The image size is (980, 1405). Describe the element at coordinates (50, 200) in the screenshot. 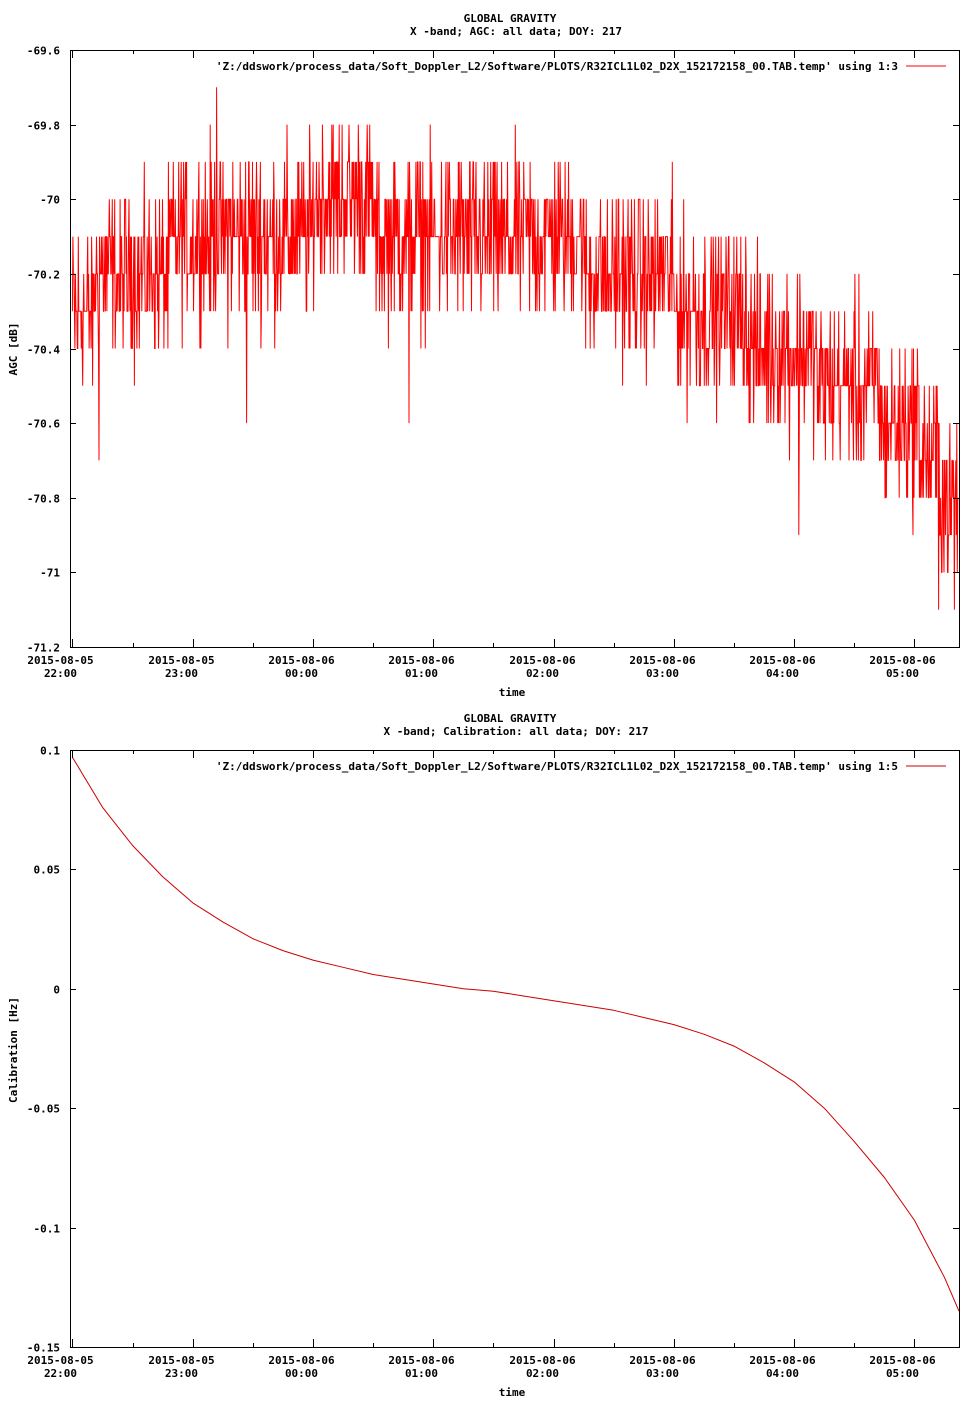

I see `y-tick-label: -70` at that location.